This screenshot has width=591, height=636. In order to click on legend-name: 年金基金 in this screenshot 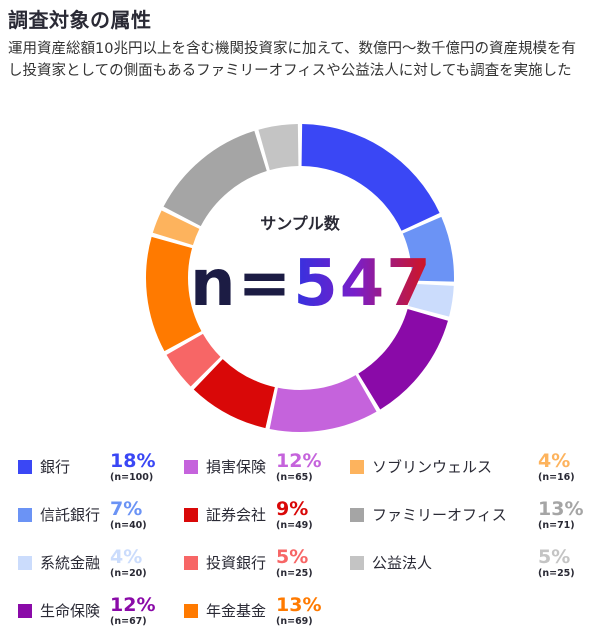, I will do `click(236, 611)`.